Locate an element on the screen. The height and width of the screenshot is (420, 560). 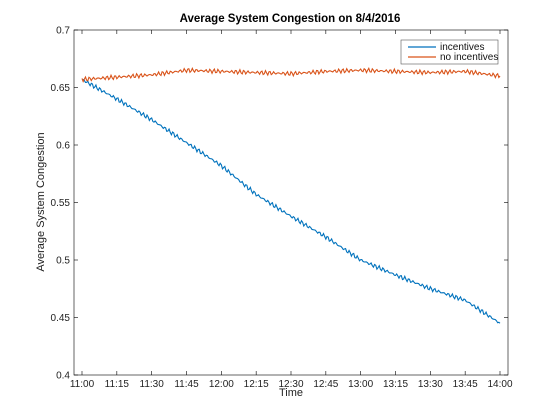
y-tick-label: 0.5 is located at coordinates (63, 261).